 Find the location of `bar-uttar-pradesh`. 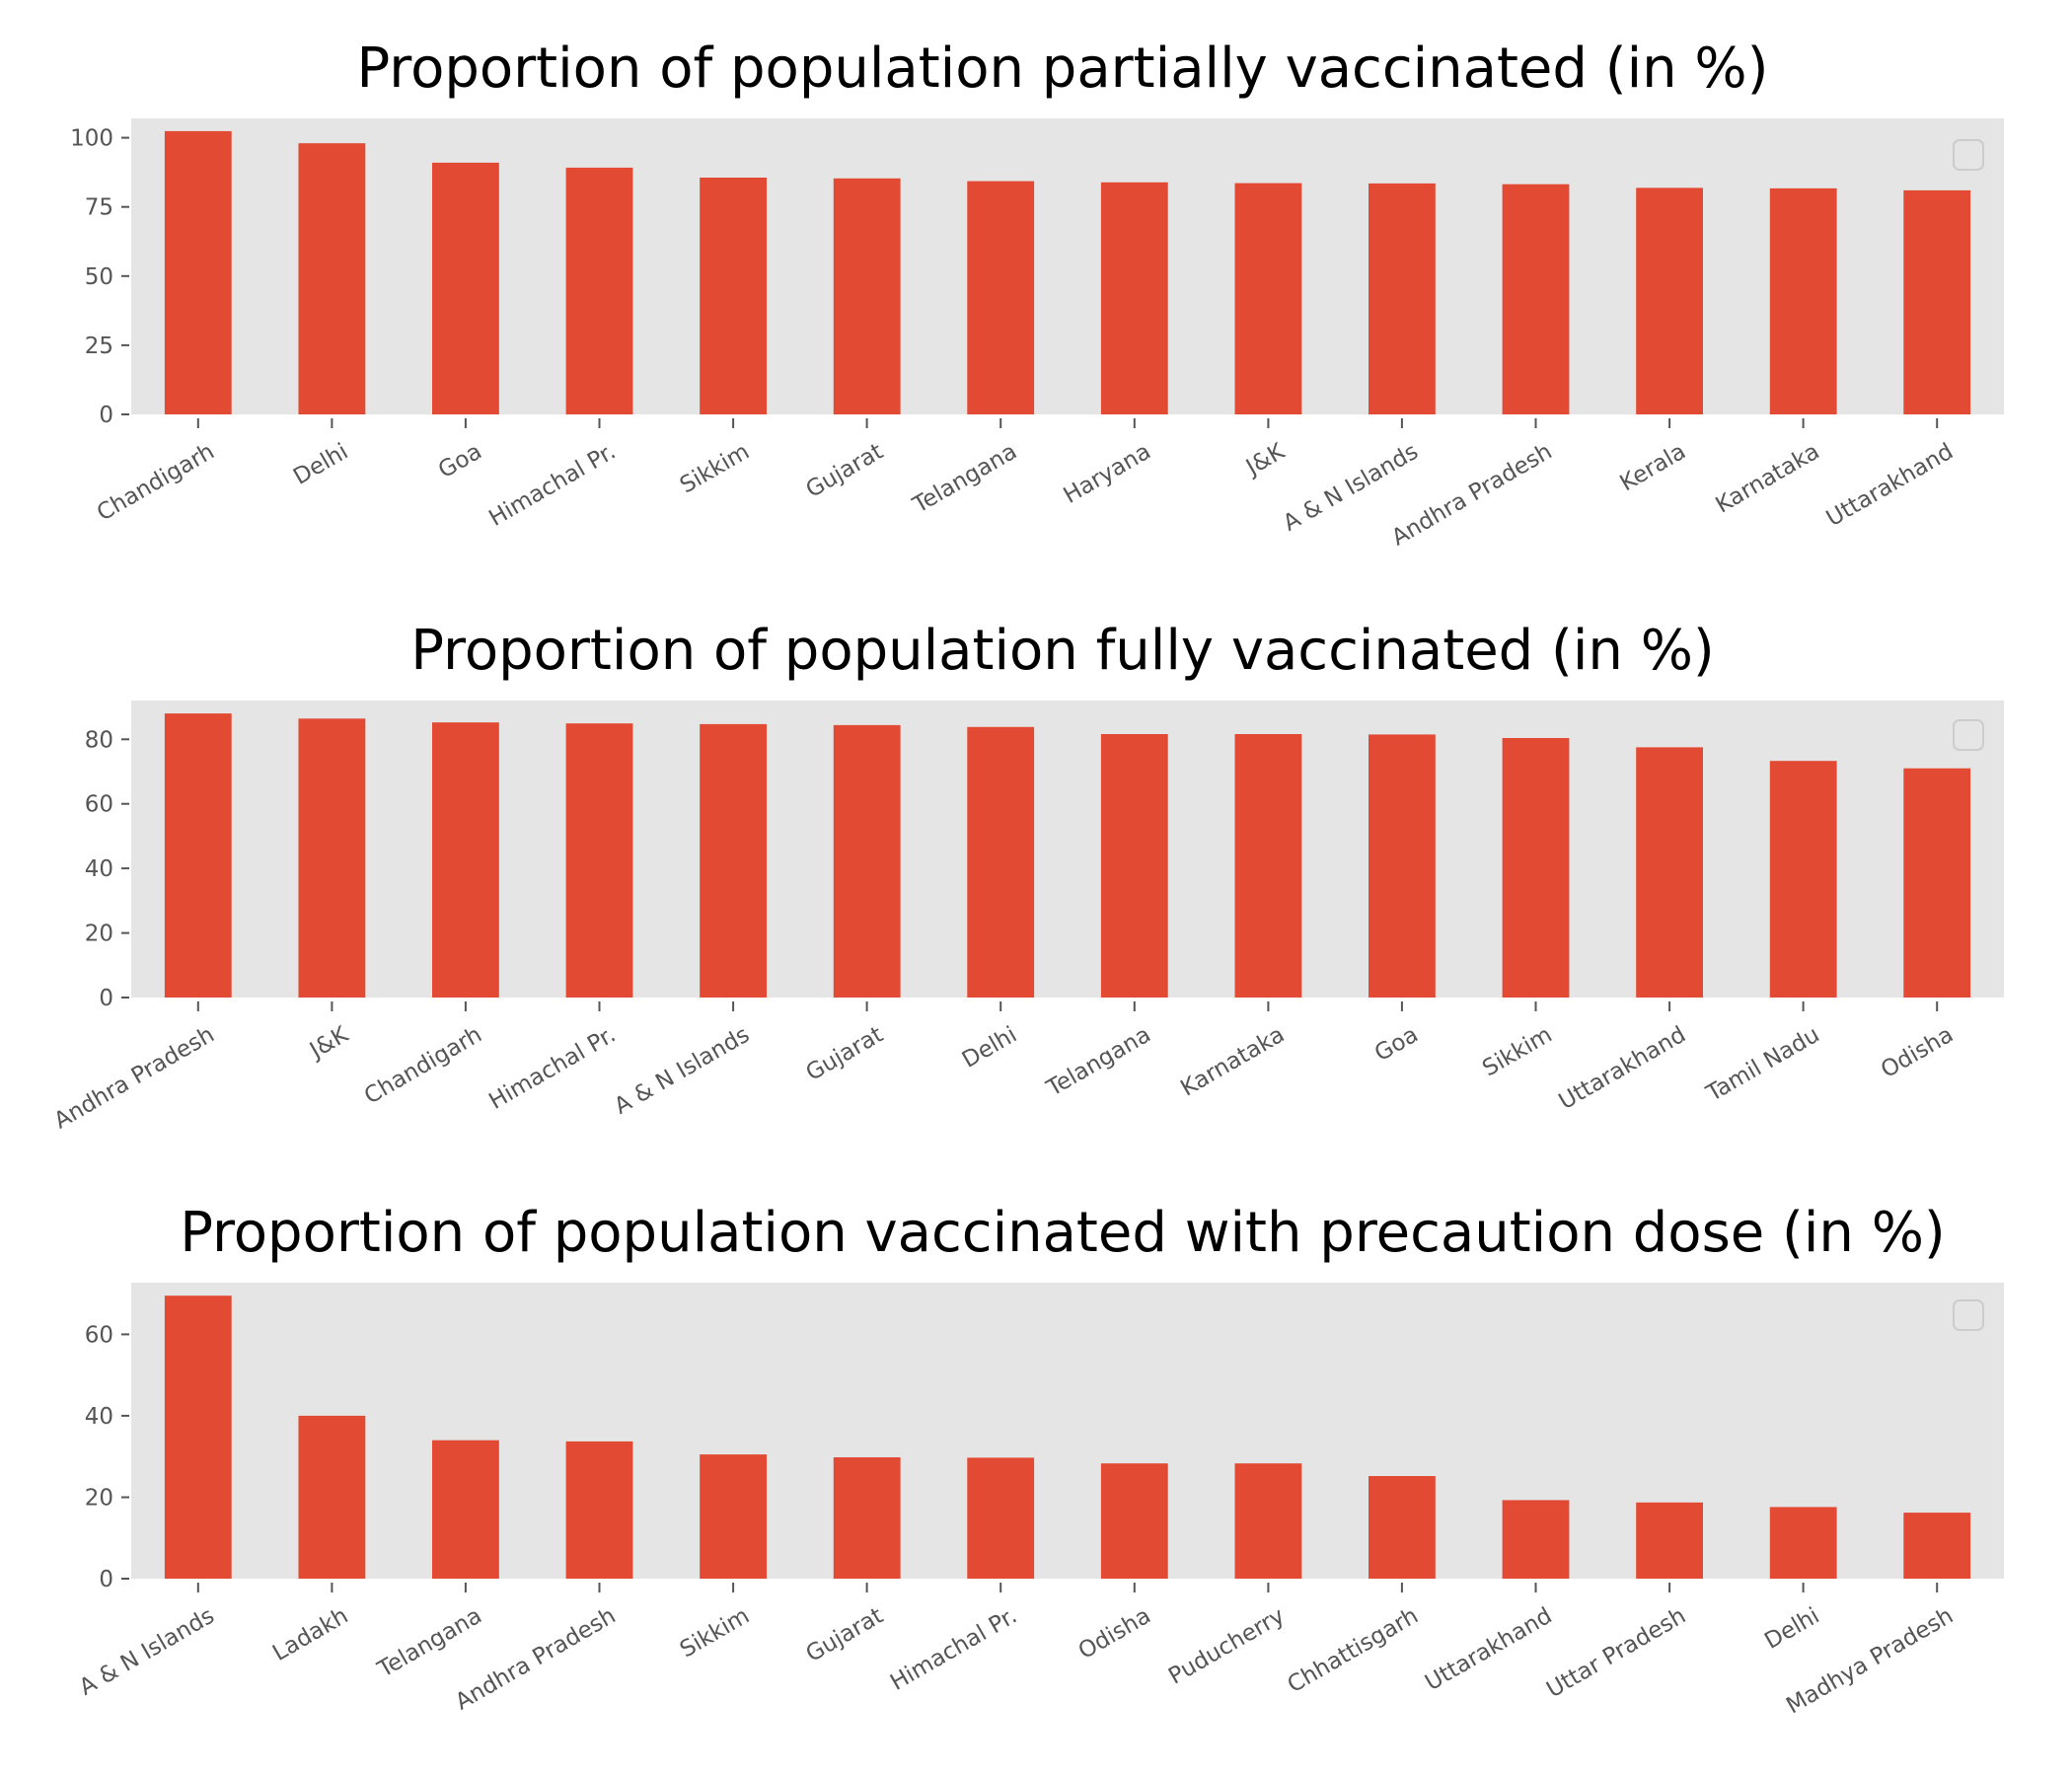

bar-uttar-pradesh is located at coordinates (1670, 1541).